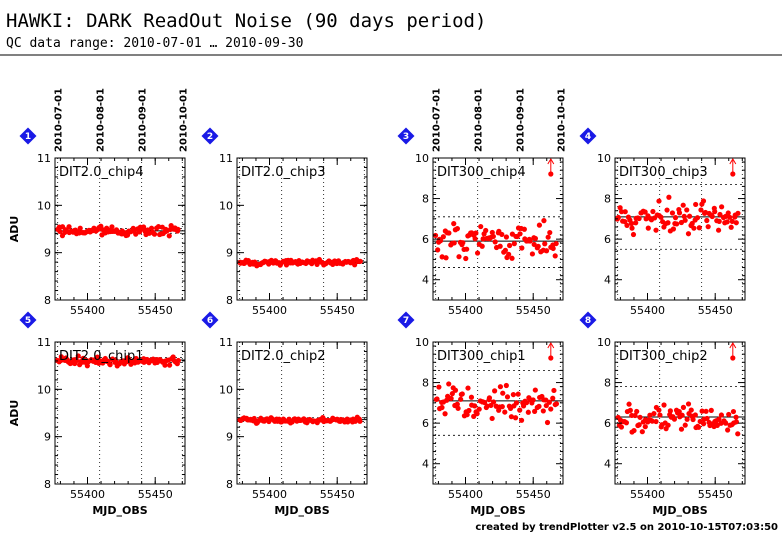 This screenshot has height=542, width=782. What do you see at coordinates (607, 383) in the screenshot?
I see `y-tick-label: 8` at bounding box center [607, 383].